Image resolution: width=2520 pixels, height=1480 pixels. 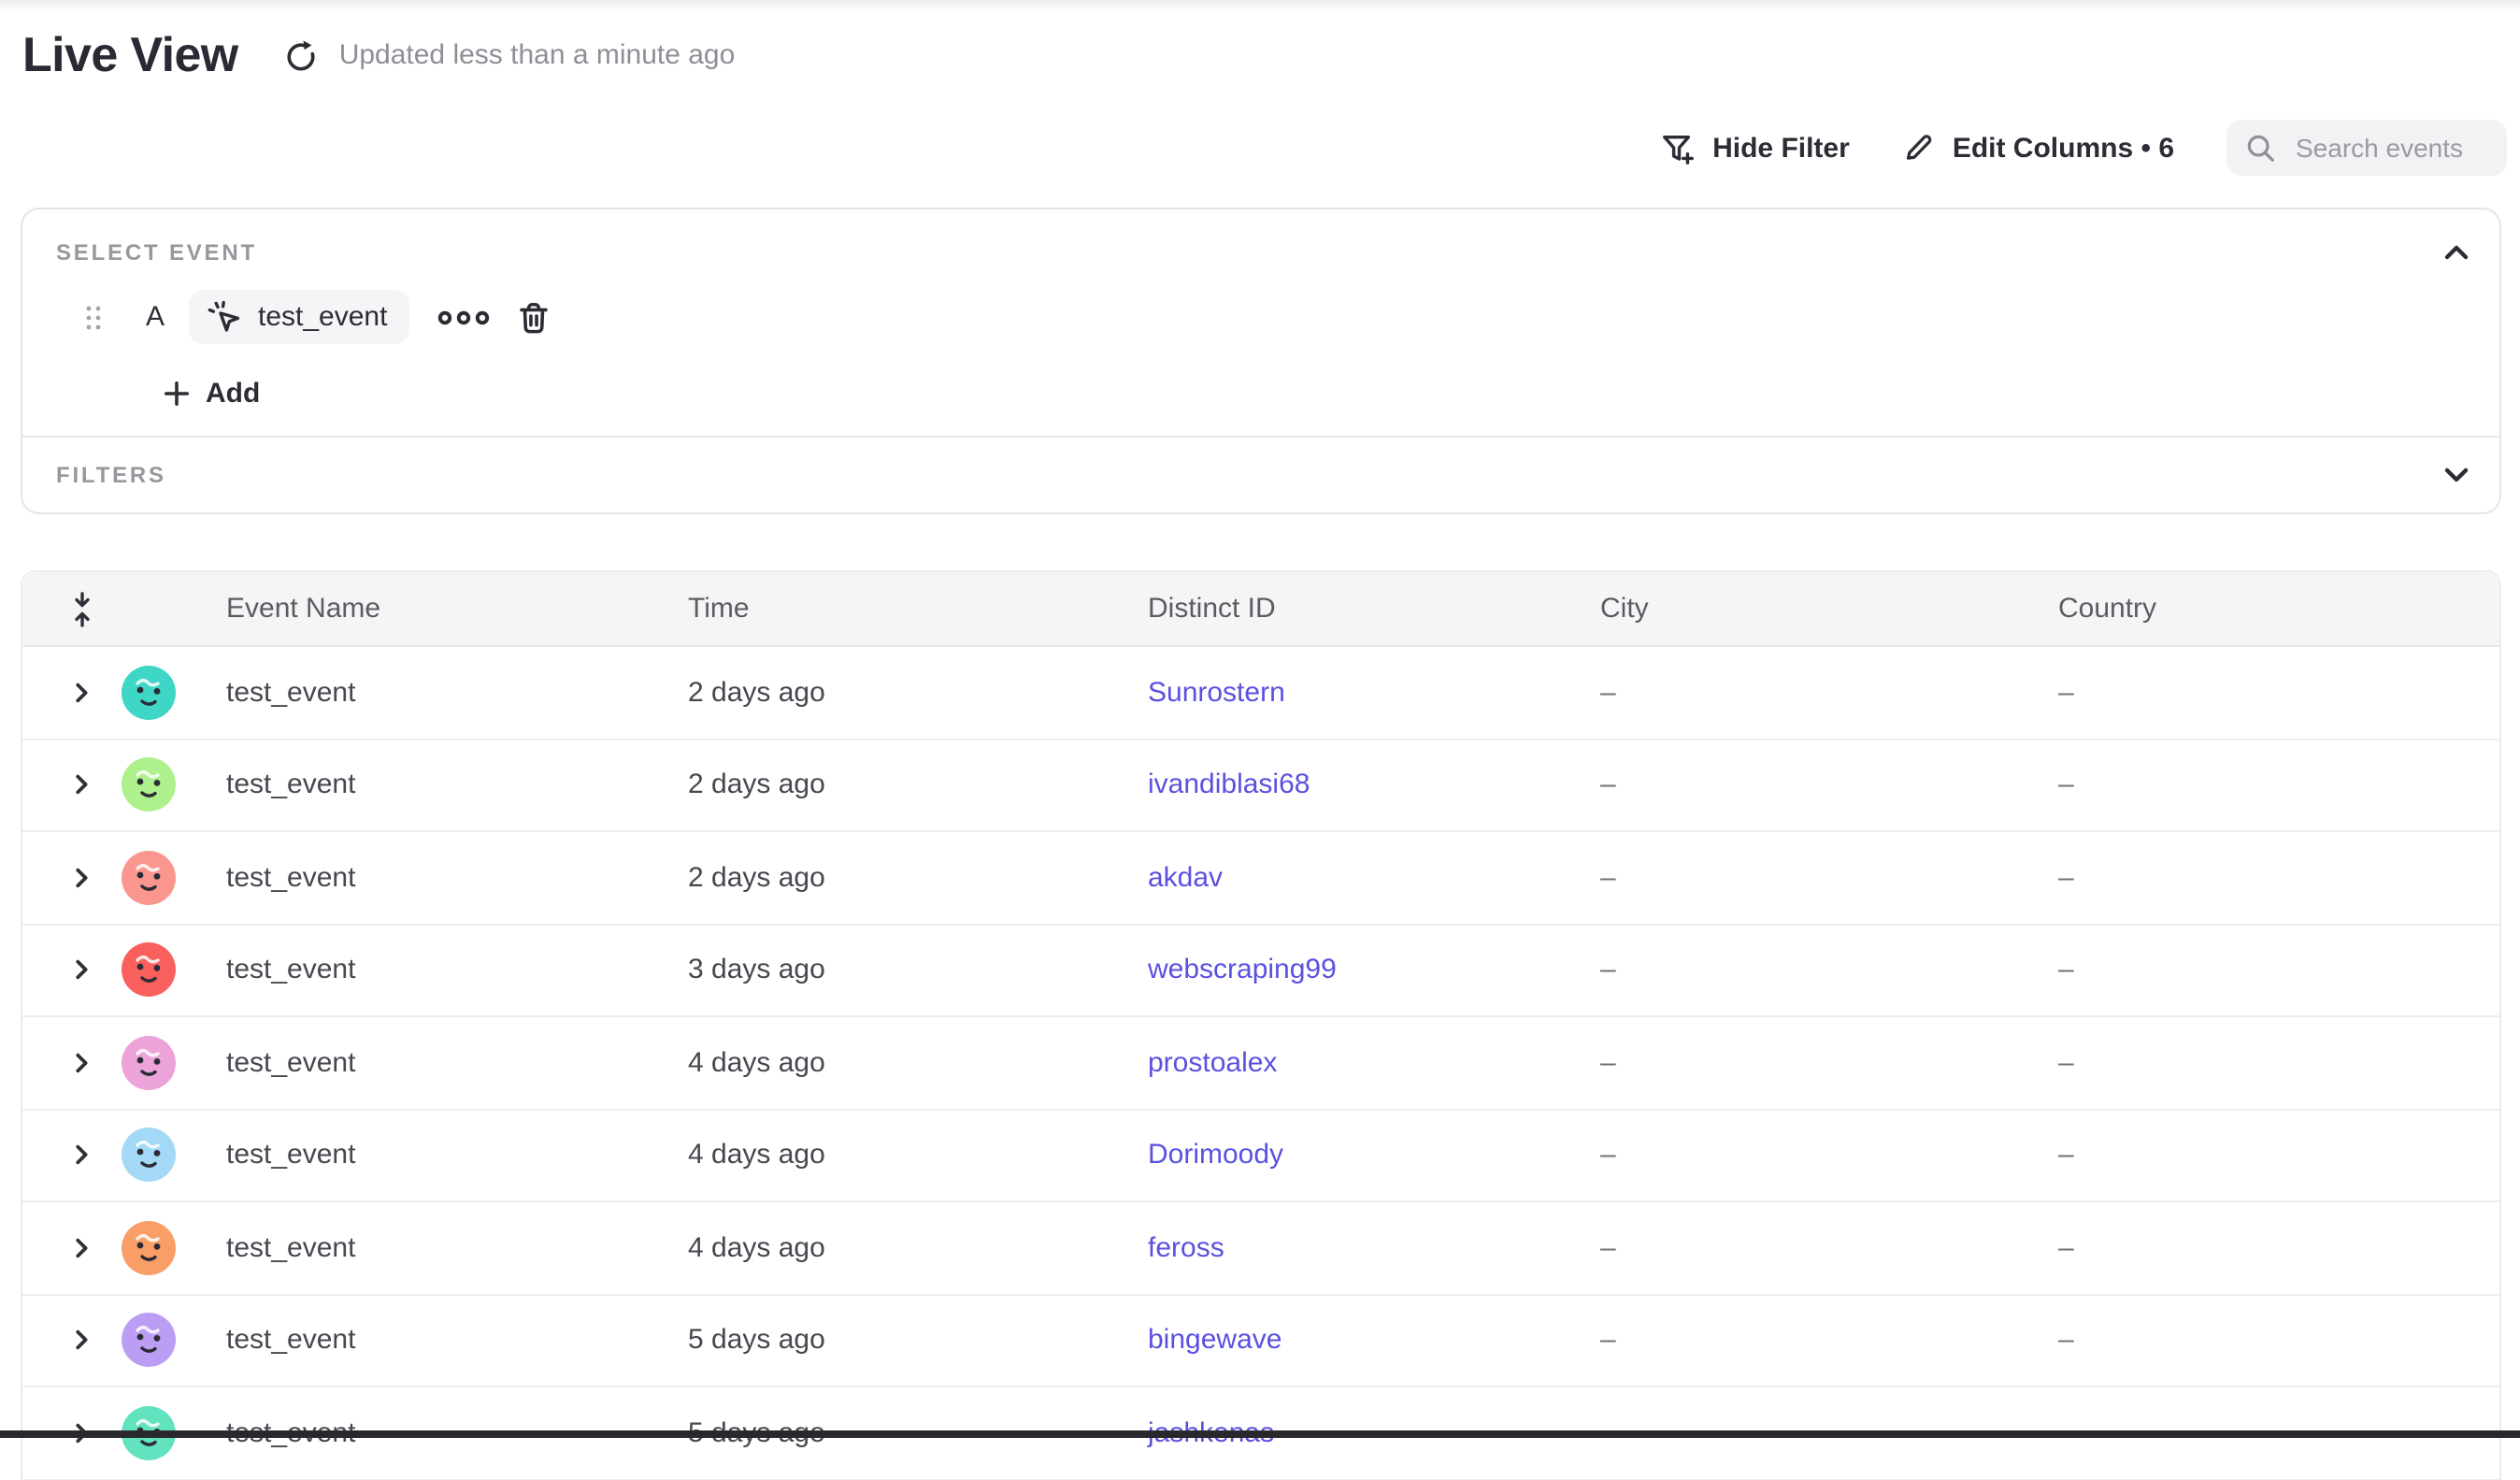 I want to click on table-row: test_event 2 days ago ivandiblasi68 – –, so click(x=1260, y=784).